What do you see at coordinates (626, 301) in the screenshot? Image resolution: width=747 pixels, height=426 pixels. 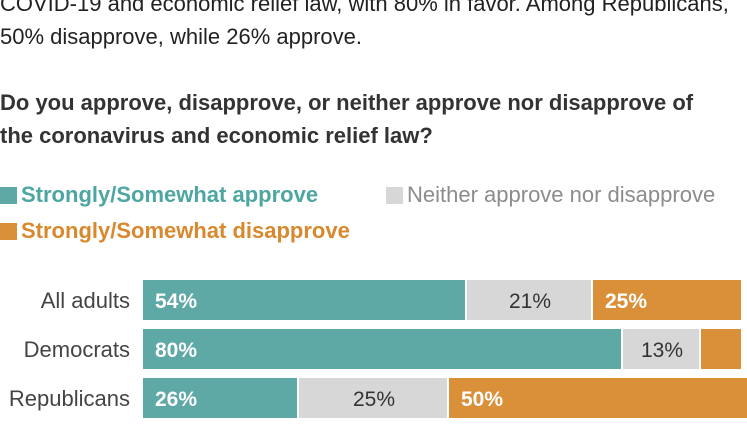 I see `data-label-disapprove-all-adults: 25%` at bounding box center [626, 301].